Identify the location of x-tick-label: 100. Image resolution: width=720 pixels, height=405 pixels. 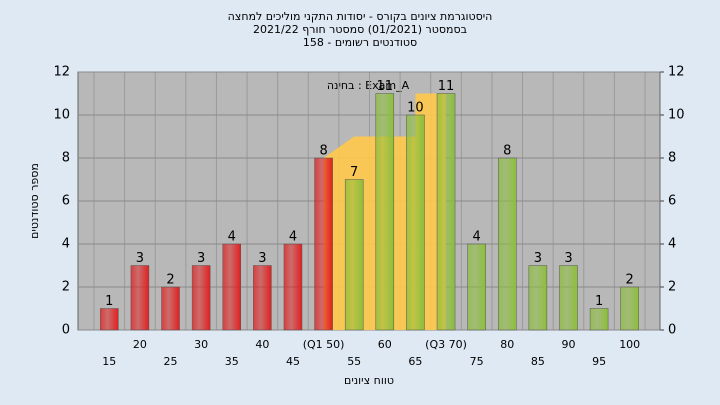
(629, 344).